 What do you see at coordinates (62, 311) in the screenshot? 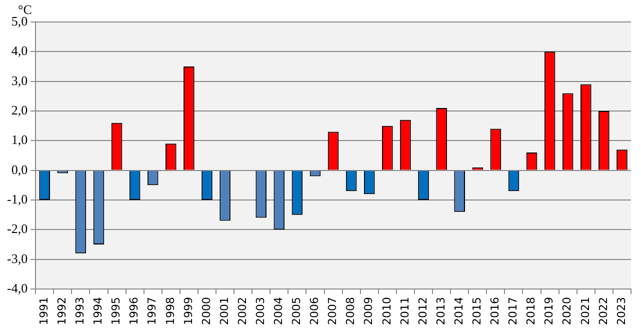
I see `x-tick-label: 1992` at bounding box center [62, 311].